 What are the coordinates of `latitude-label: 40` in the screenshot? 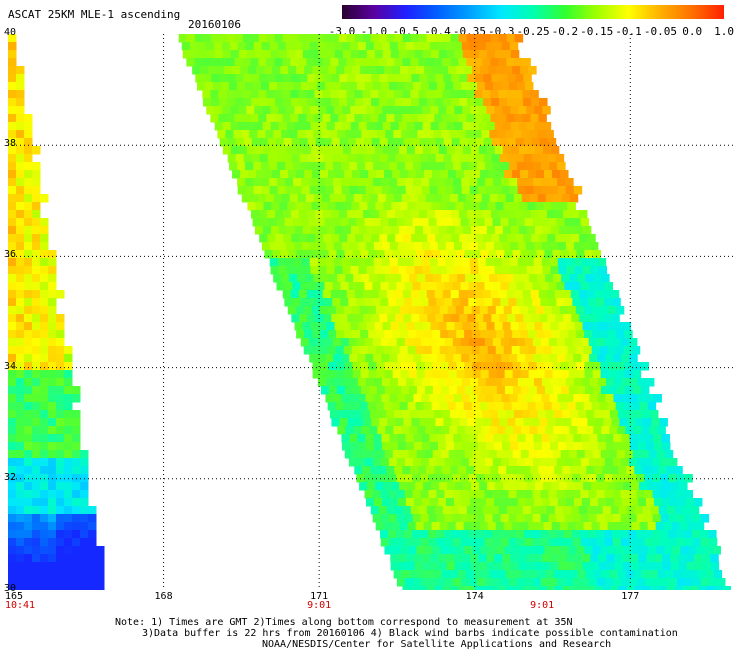 It's located at (10, 32).